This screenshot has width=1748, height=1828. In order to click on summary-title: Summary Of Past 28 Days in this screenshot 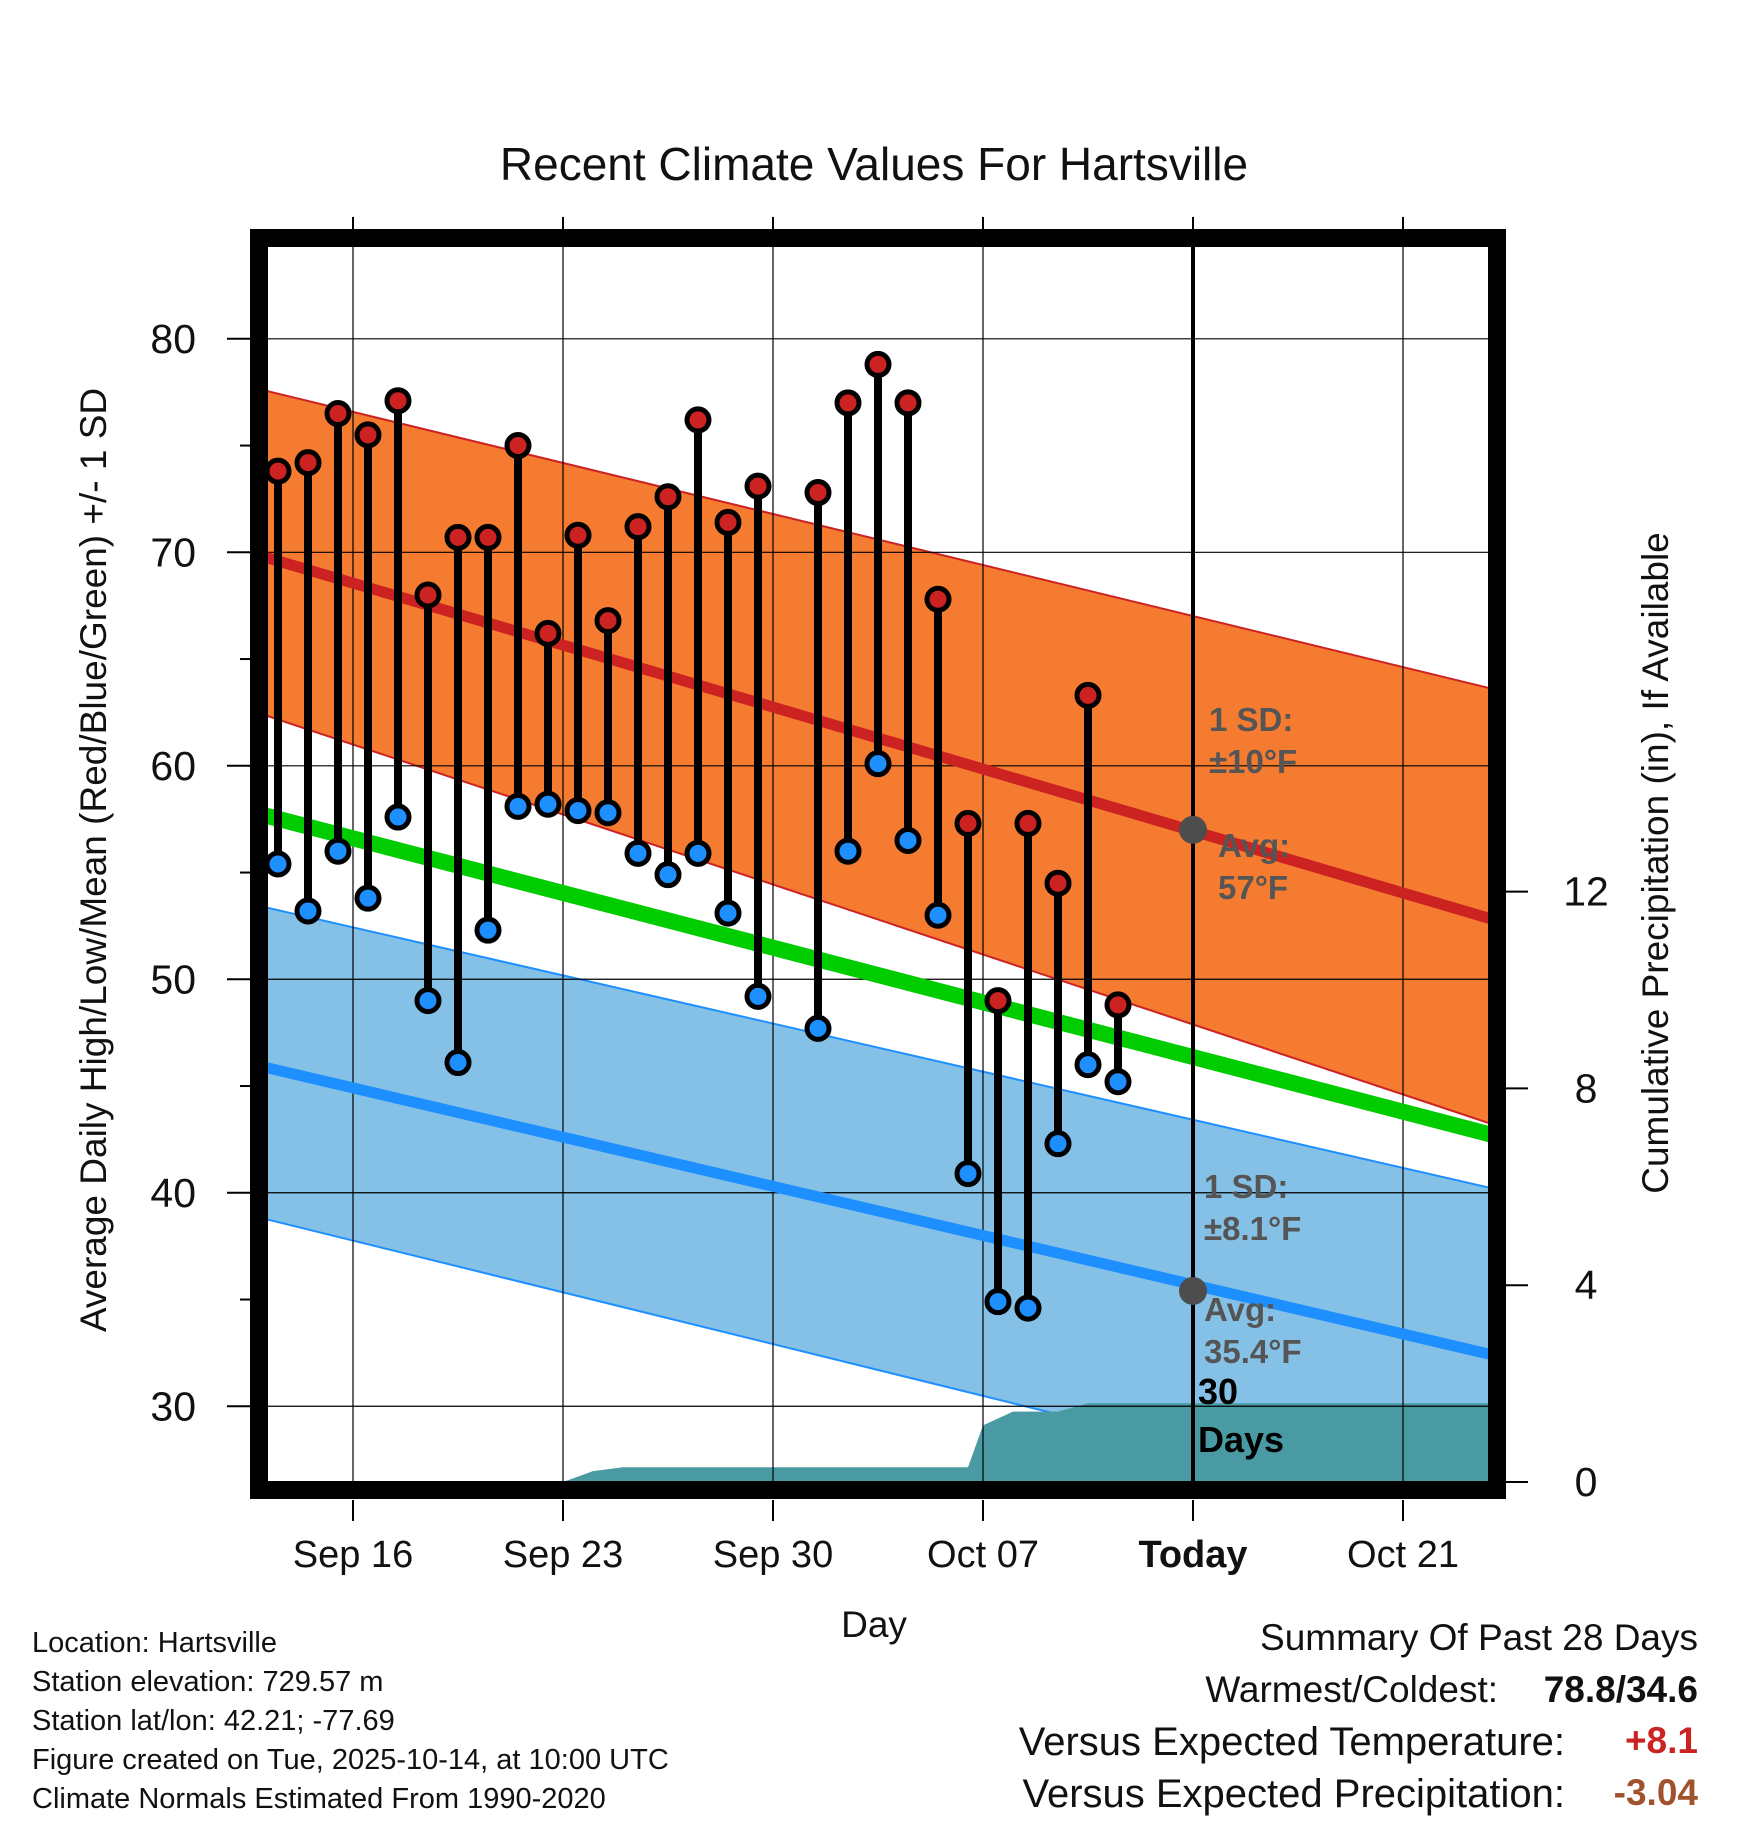, I will do `click(1479, 1637)`.